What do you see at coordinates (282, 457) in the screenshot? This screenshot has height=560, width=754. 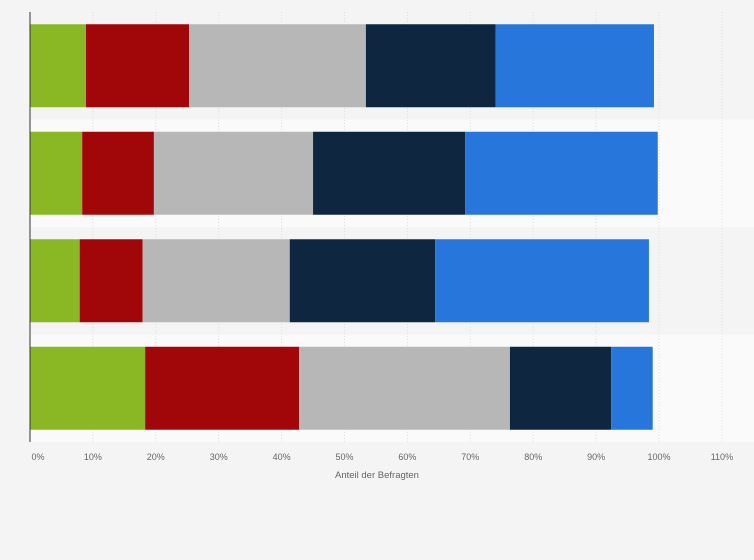 I see `x-tick-label: 40%` at bounding box center [282, 457].